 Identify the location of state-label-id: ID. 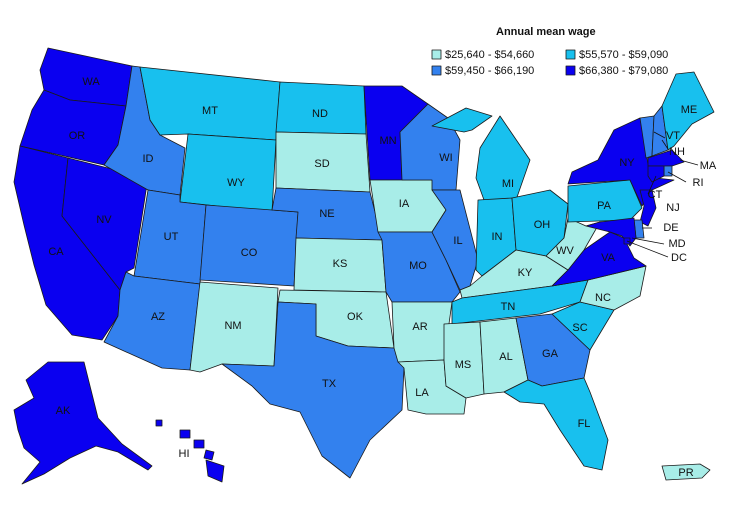
(148, 159).